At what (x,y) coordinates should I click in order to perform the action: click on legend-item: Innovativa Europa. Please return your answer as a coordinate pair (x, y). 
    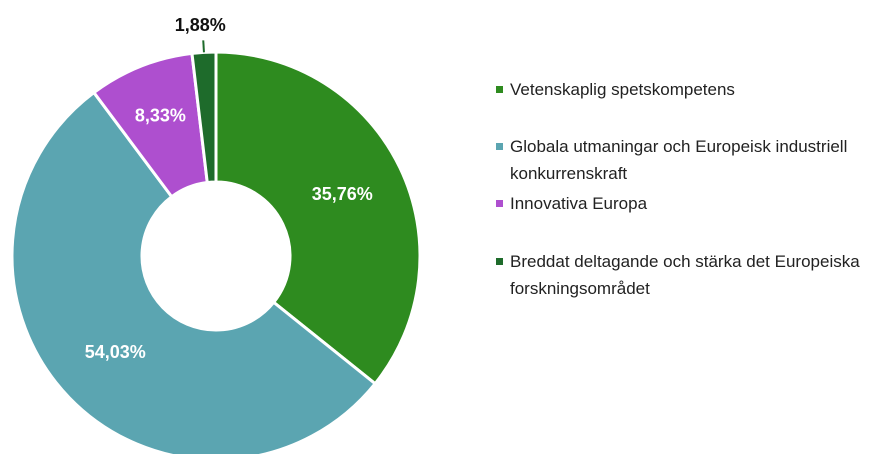
    Looking at the image, I should click on (681, 203).